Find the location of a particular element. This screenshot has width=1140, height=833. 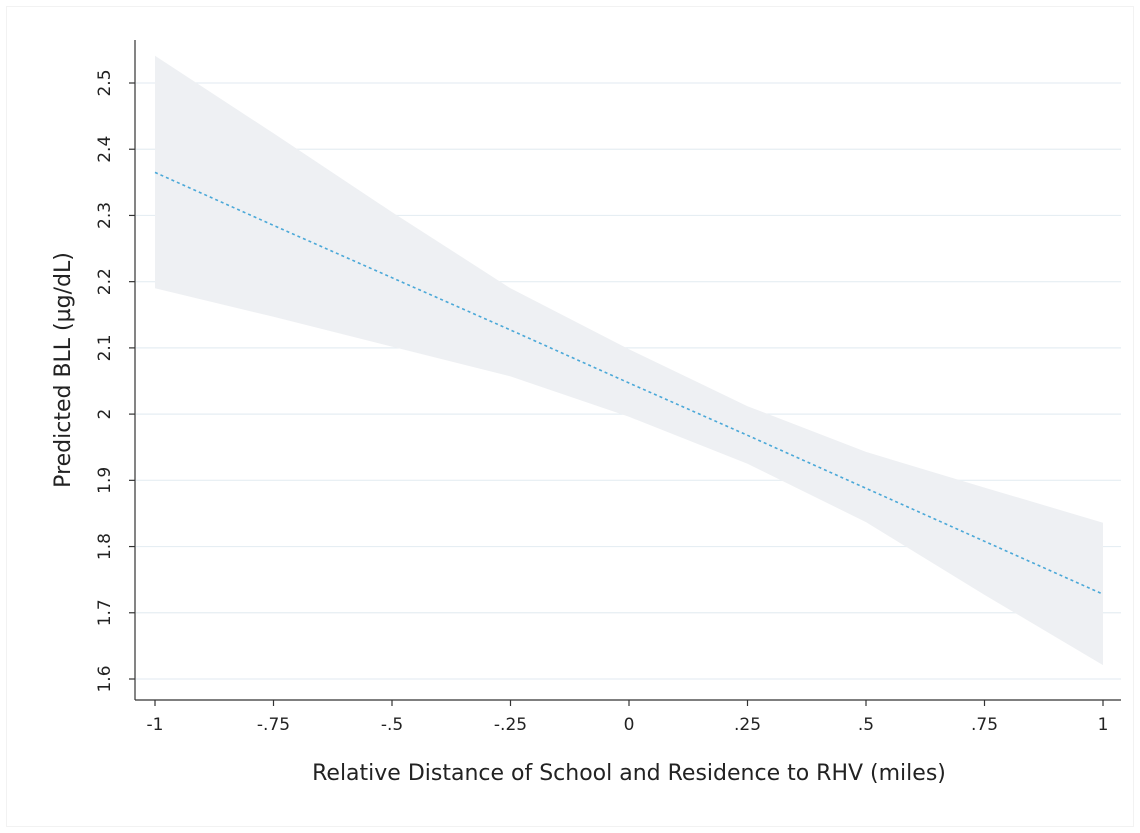

x-tick-label: 0 is located at coordinates (629, 725).